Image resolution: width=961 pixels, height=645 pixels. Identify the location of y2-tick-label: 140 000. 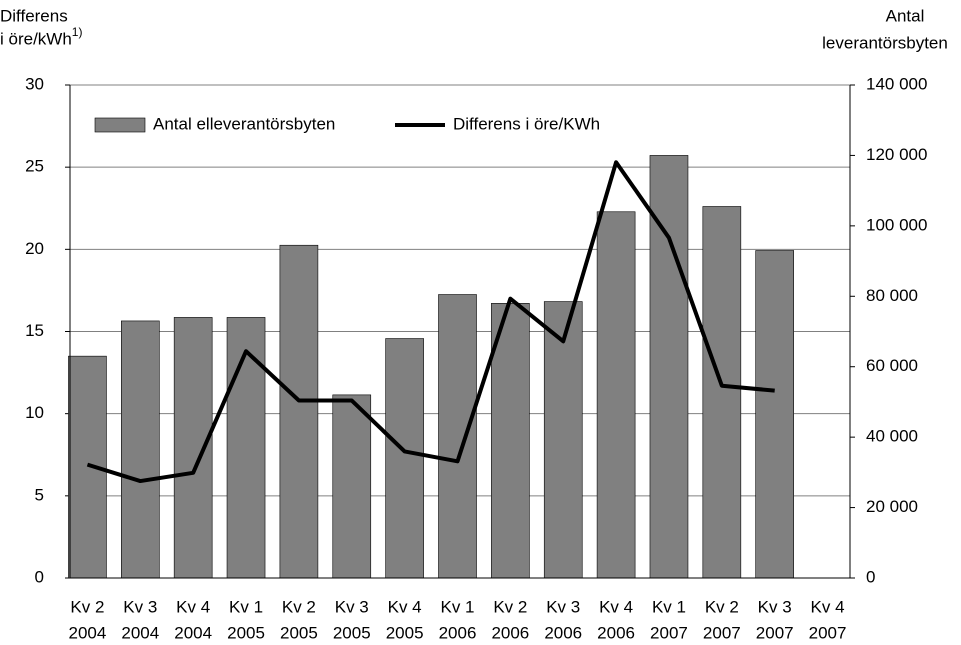
(896, 83).